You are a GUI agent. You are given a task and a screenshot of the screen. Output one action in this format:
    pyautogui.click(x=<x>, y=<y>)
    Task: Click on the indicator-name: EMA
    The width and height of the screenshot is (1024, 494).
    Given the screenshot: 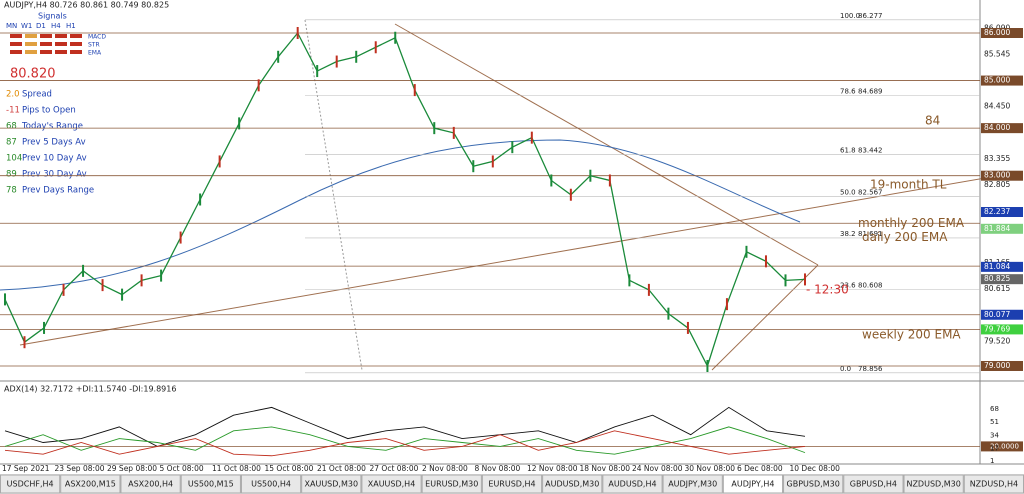 What is the action you would take?
    pyautogui.click(x=95, y=53)
    